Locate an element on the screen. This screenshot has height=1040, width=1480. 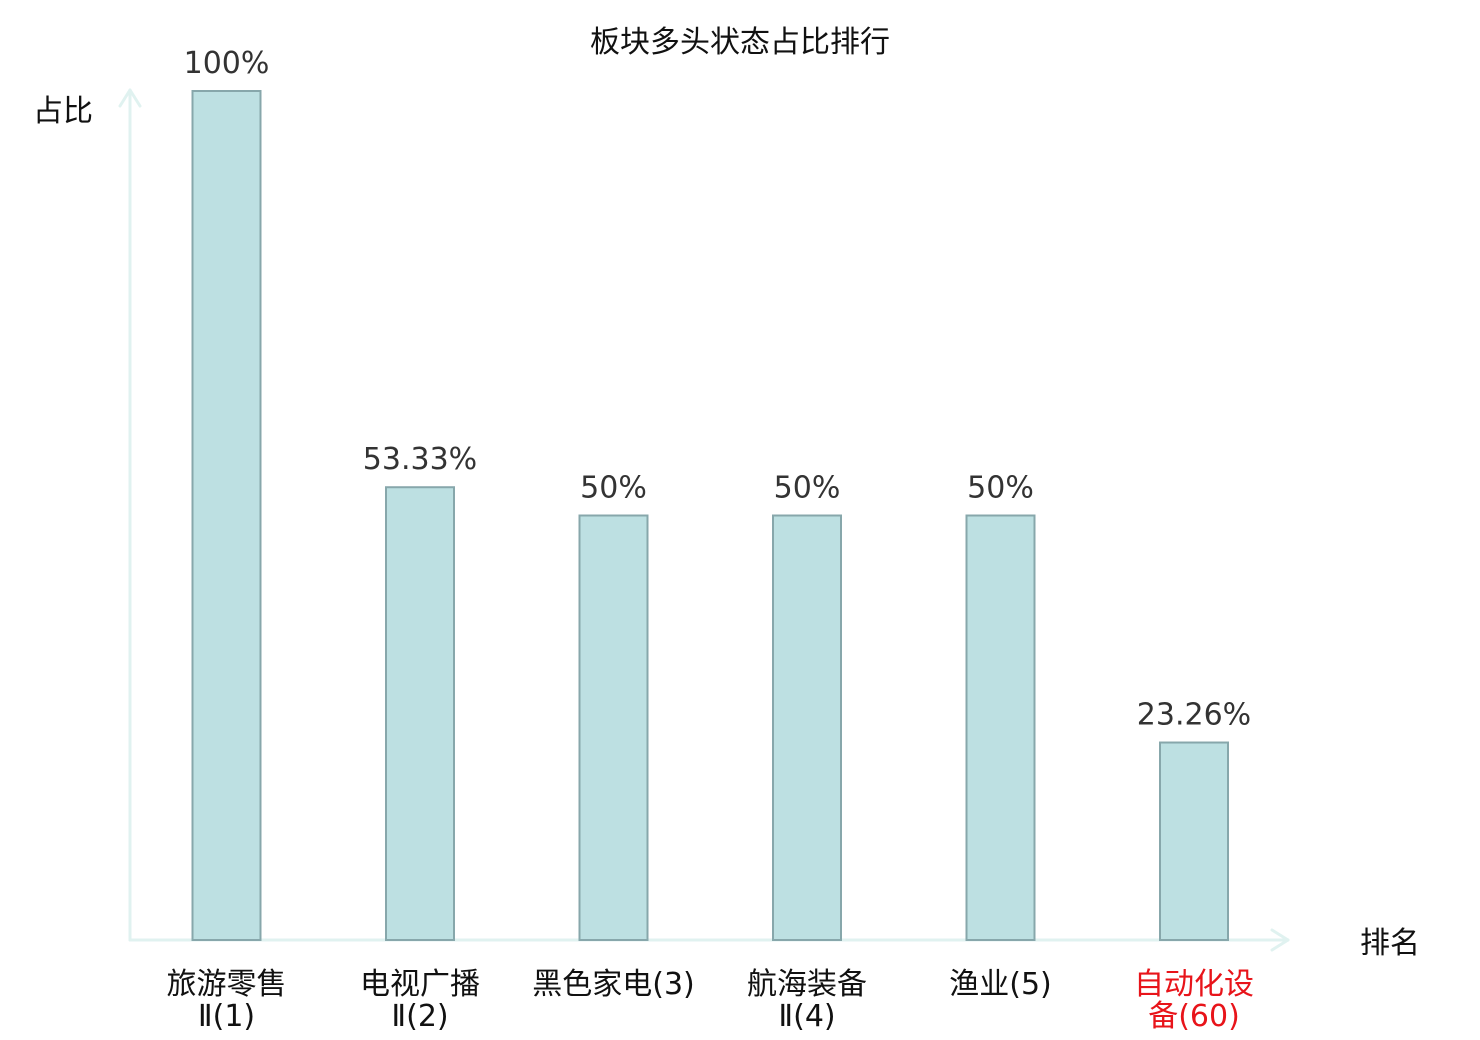
category-label: 航海装备 is located at coordinates (807, 984).